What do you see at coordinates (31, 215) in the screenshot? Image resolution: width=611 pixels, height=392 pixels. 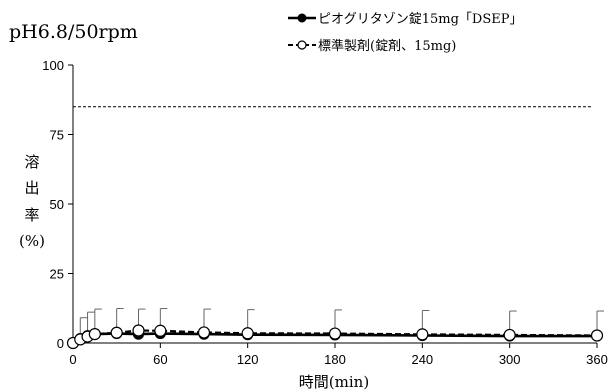 I see `y-axis-label-line-3: 率` at bounding box center [31, 215].